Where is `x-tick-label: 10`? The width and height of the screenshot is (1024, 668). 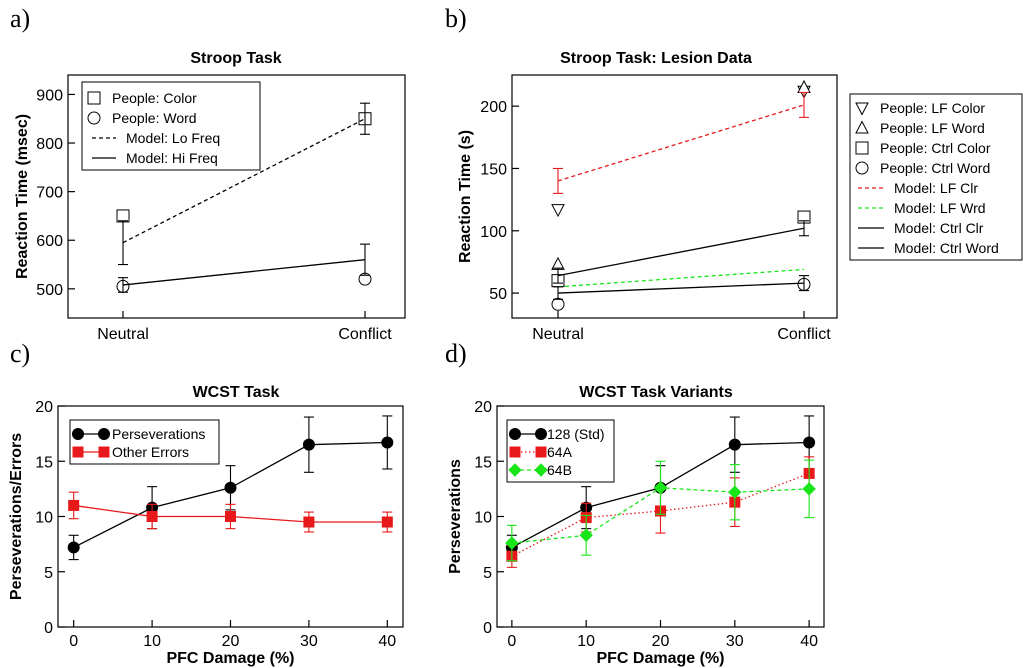
x-tick-label: 10 is located at coordinates (586, 641).